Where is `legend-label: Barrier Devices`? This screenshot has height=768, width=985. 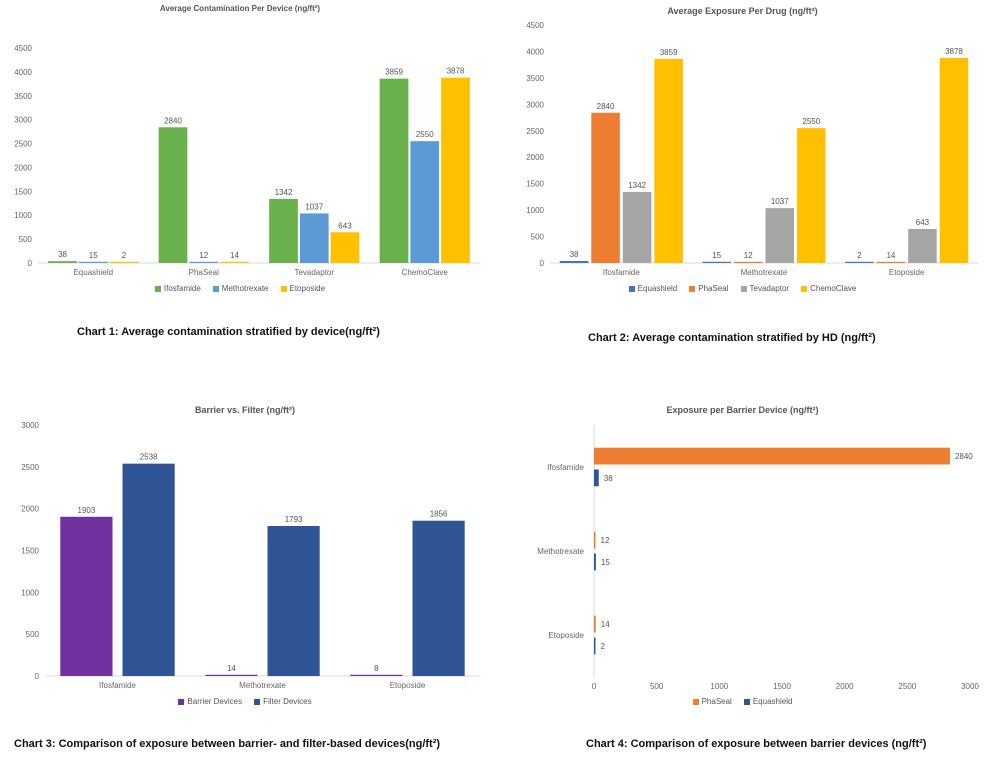 legend-label: Barrier Devices is located at coordinates (215, 701).